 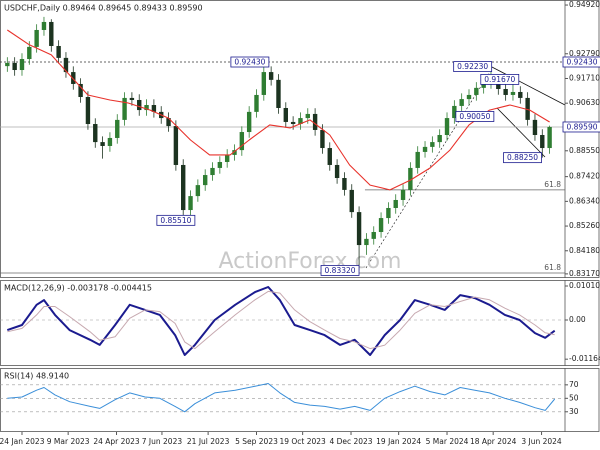 I want to click on x-tick-label: 24 Apr 2023, so click(x=116, y=441).